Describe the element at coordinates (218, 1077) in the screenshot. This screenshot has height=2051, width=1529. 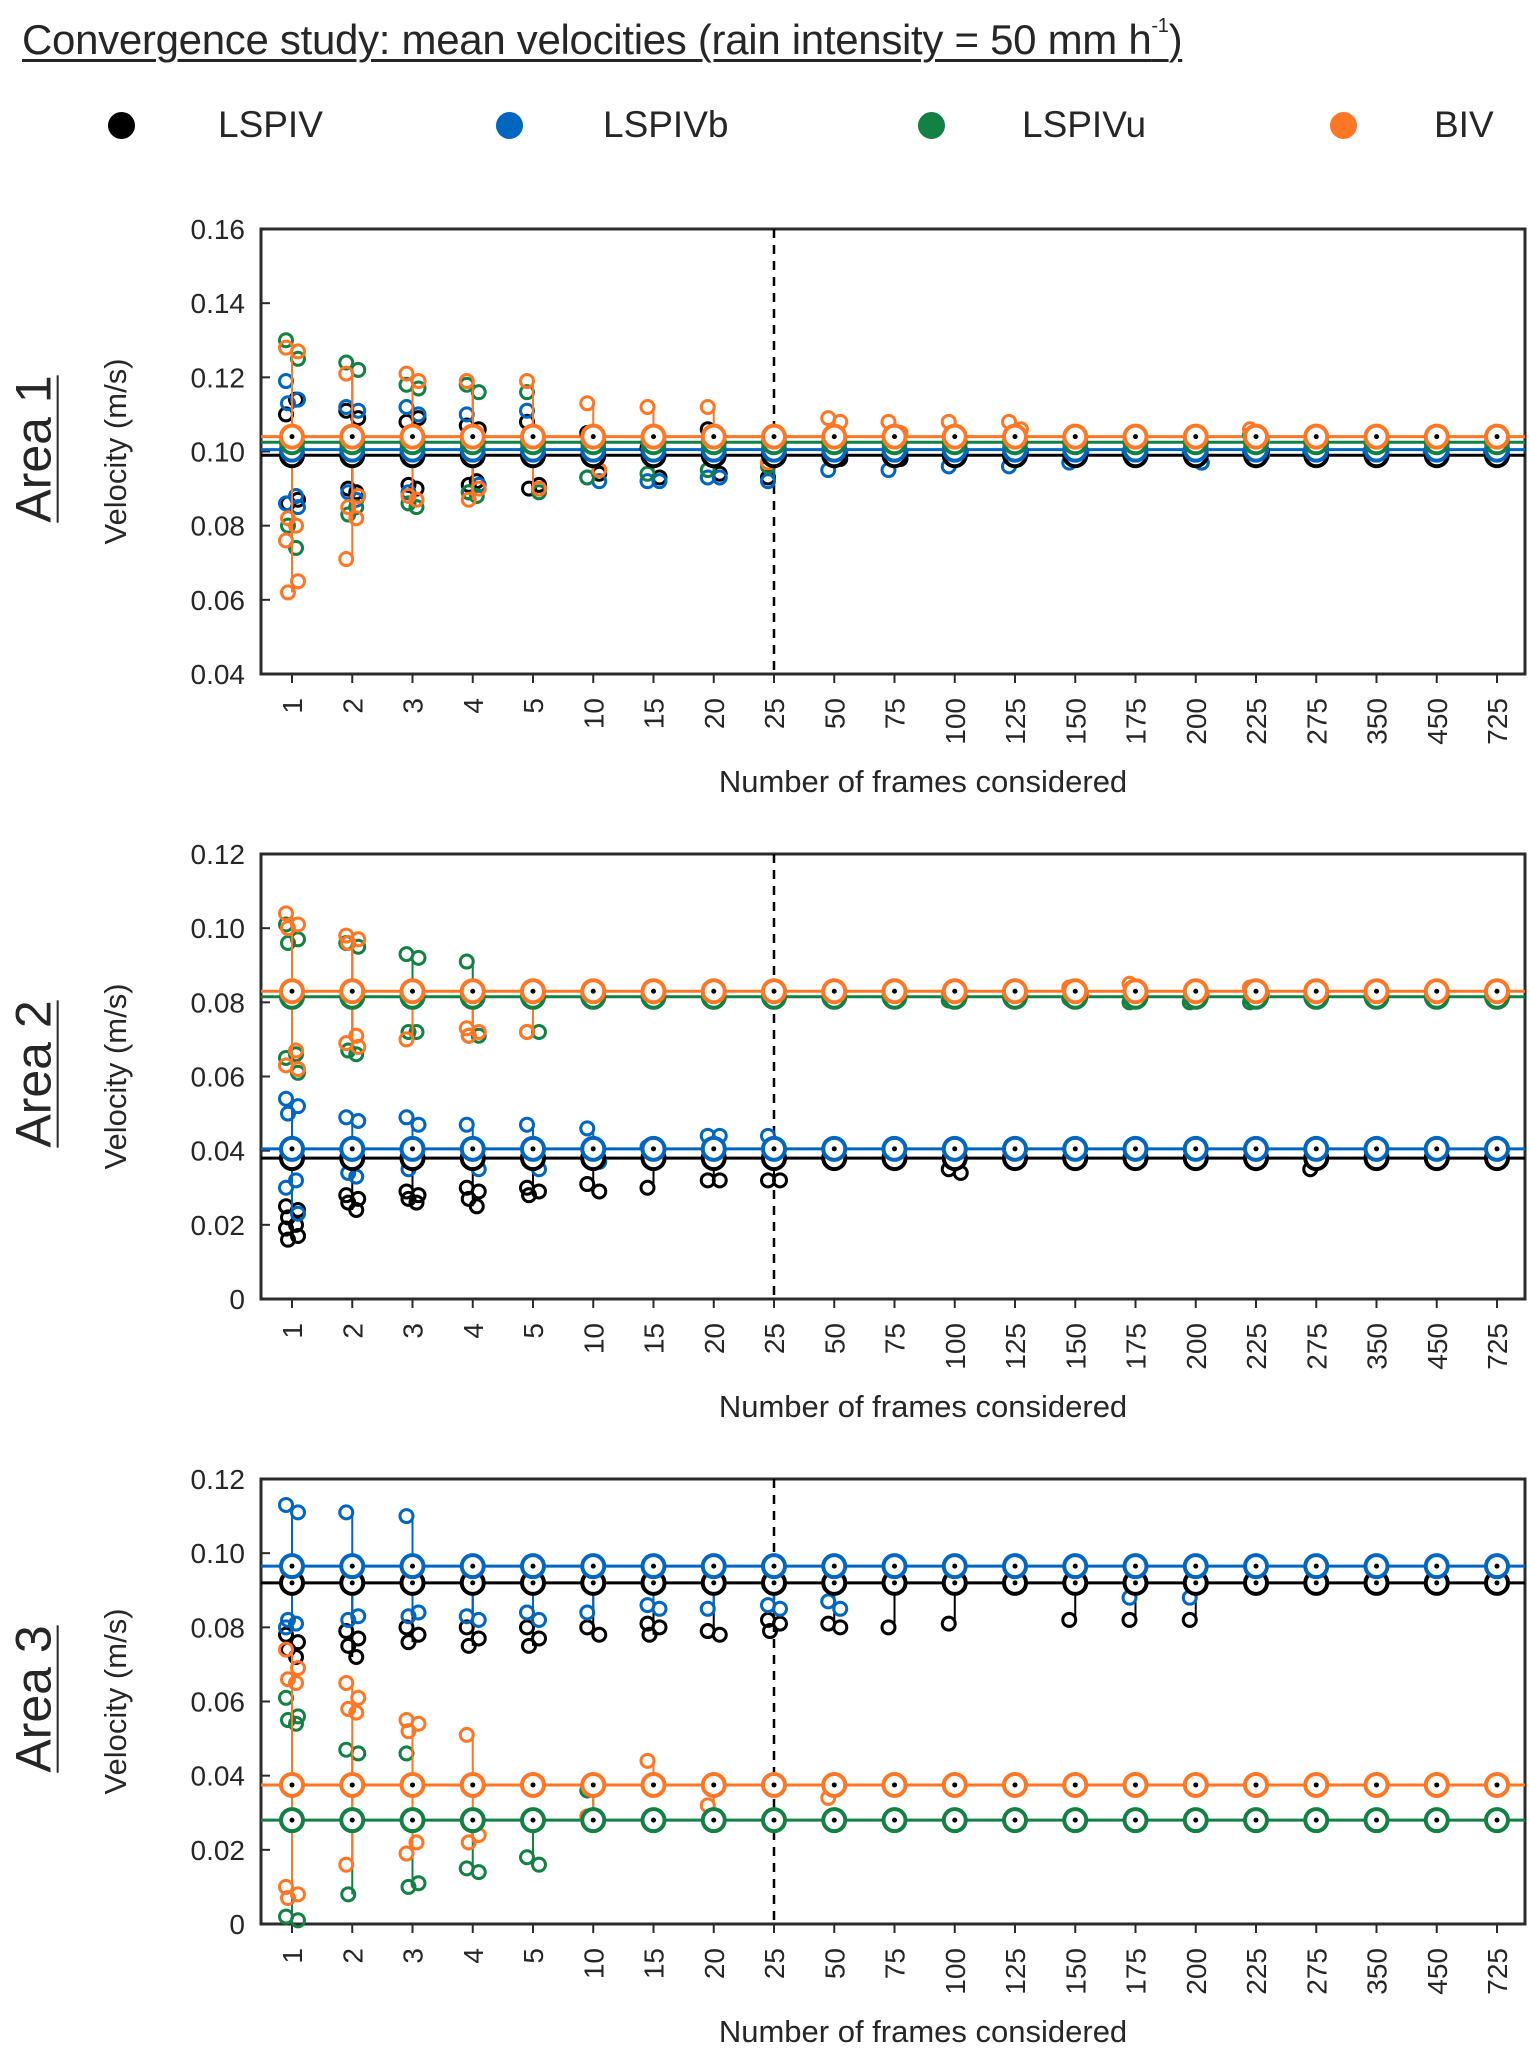
I see `y-tick-label: 0.06` at that location.